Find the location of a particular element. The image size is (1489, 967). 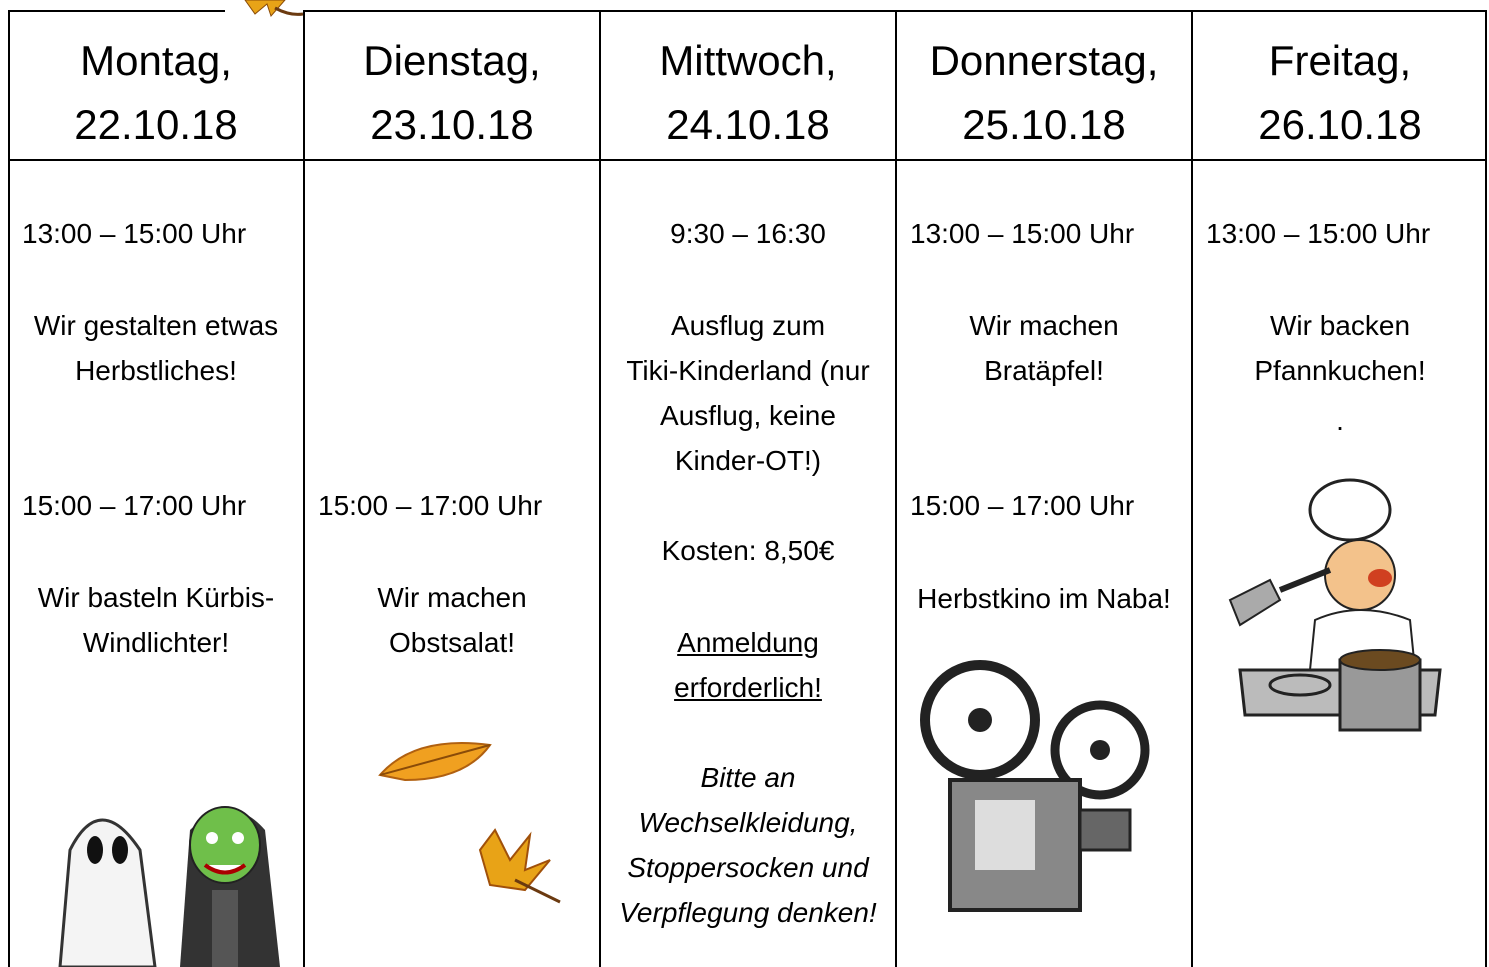

date: 24.10.18 is located at coordinates (748, 124).